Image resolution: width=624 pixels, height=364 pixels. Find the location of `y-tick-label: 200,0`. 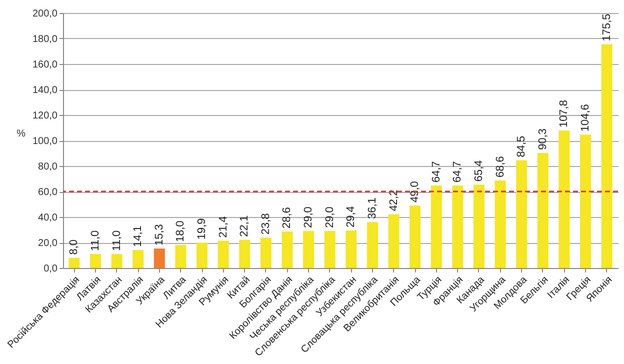

y-tick-label: 200,0 is located at coordinates (45, 14).